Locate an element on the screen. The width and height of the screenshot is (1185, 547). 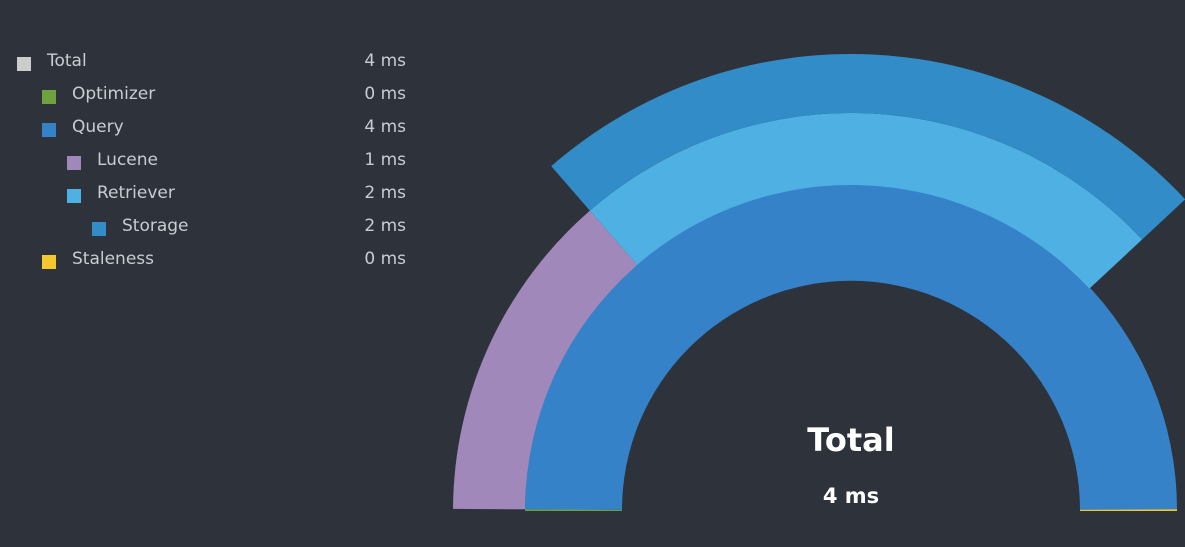
legend-item-retriever: Retriever 2 ms is located at coordinates (210, 195).